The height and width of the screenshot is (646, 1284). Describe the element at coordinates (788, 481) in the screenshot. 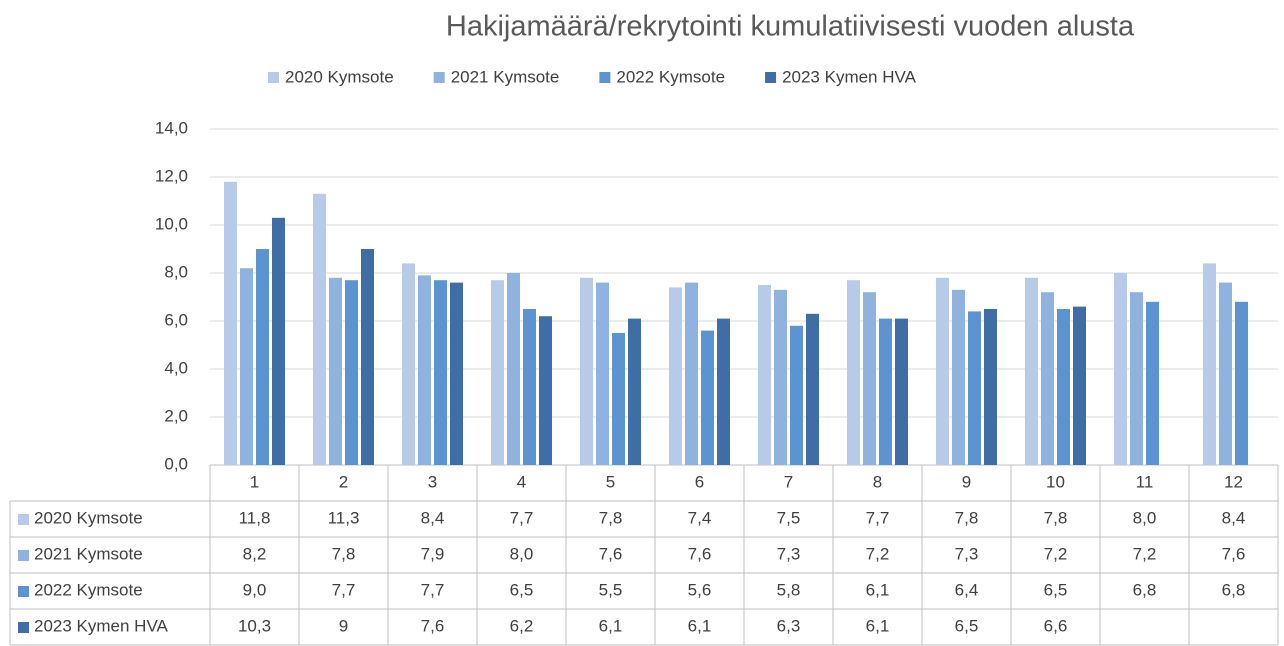

I see `x-tick-label: 7` at that location.